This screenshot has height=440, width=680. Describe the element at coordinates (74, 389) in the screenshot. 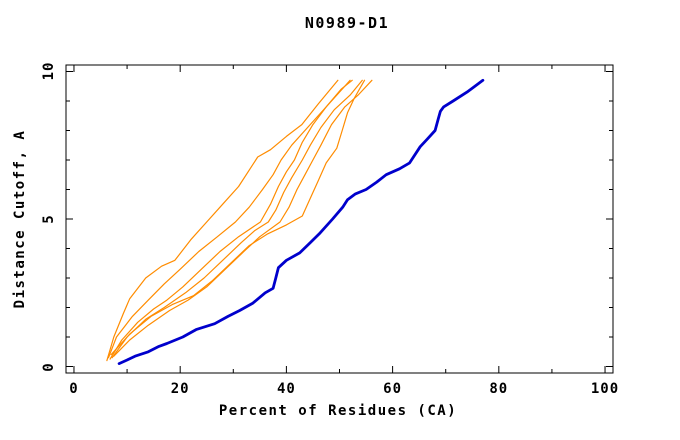

I see `x-tick-label: 0` at that location.